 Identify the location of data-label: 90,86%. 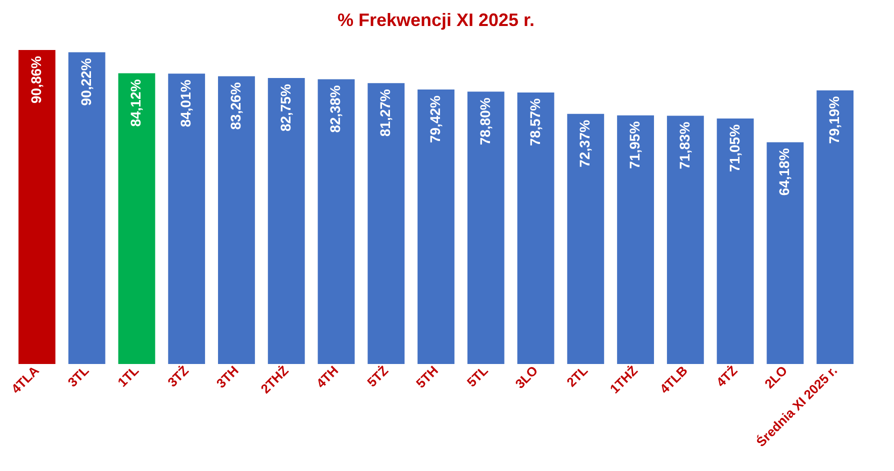
(36, 79).